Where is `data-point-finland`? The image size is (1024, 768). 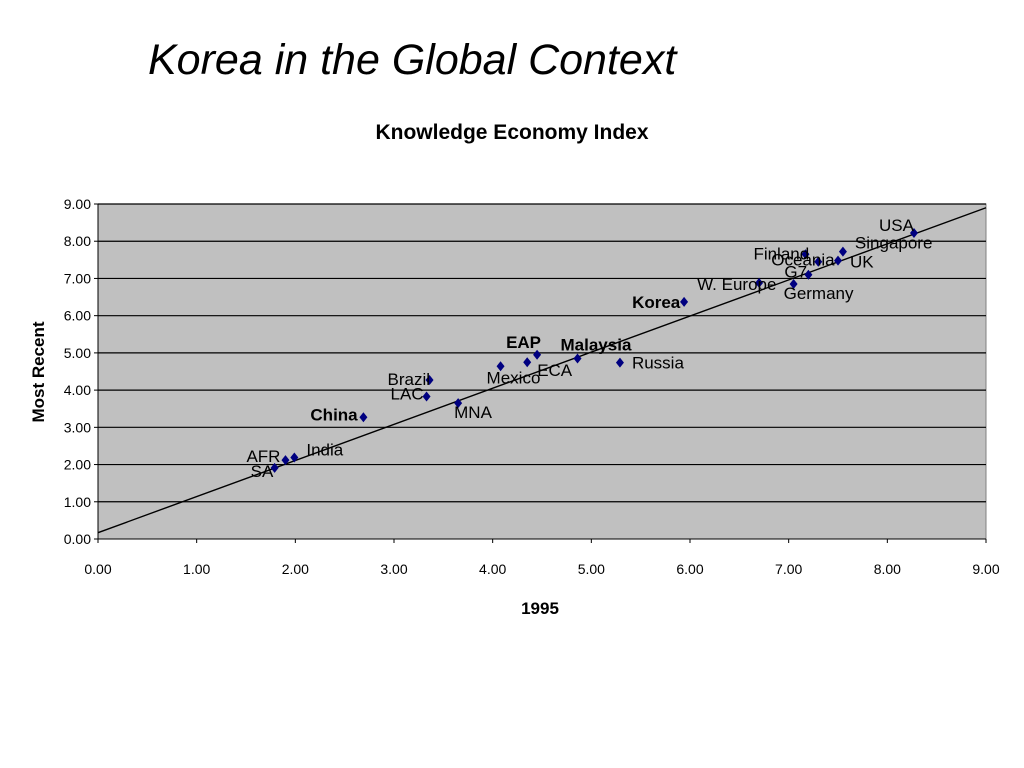
data-point-finland is located at coordinates (805, 254).